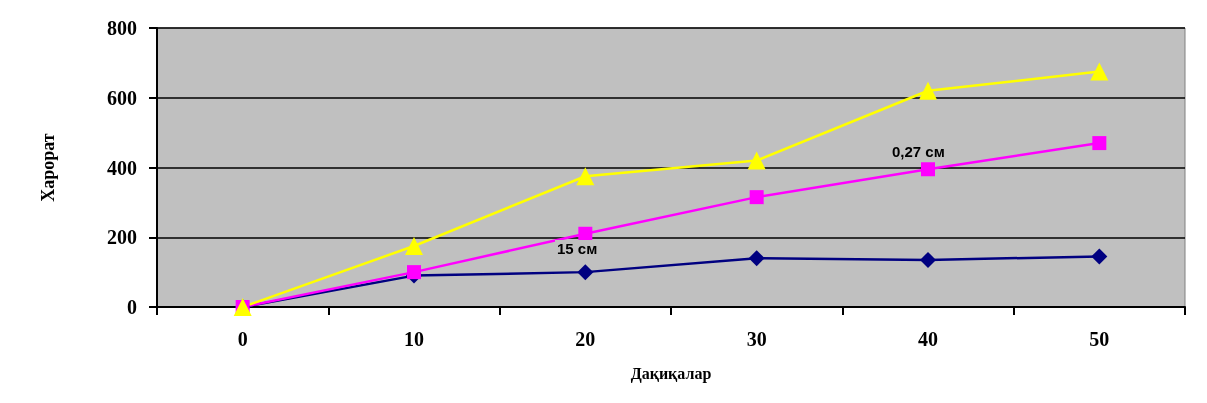  What do you see at coordinates (132, 307) in the screenshot?
I see `y-tick-label: 0` at bounding box center [132, 307].